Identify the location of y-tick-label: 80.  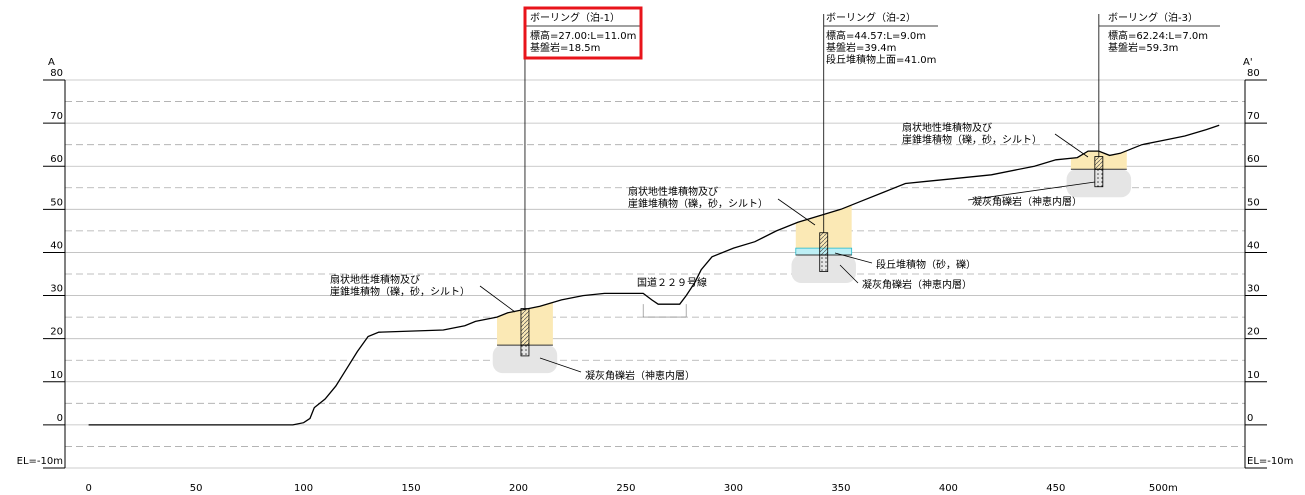
(56, 73).